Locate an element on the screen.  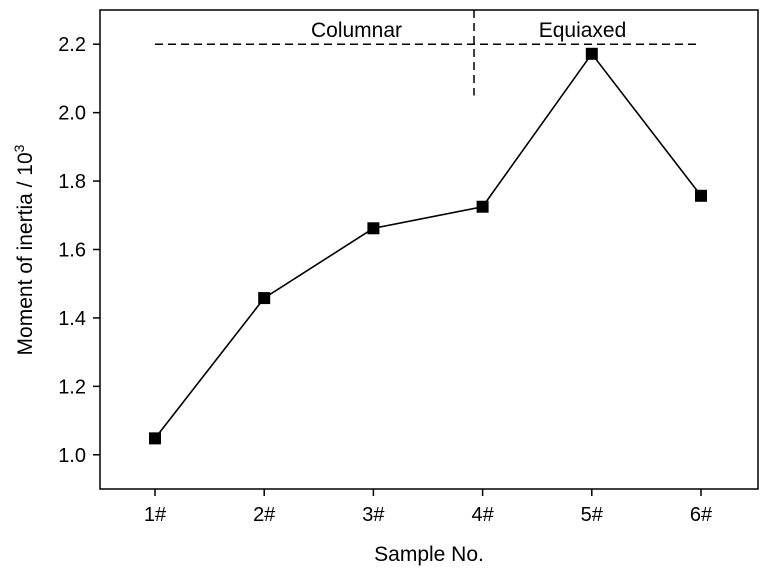
y-axis-title: Moment of inertia / 103 is located at coordinates (24, 249).